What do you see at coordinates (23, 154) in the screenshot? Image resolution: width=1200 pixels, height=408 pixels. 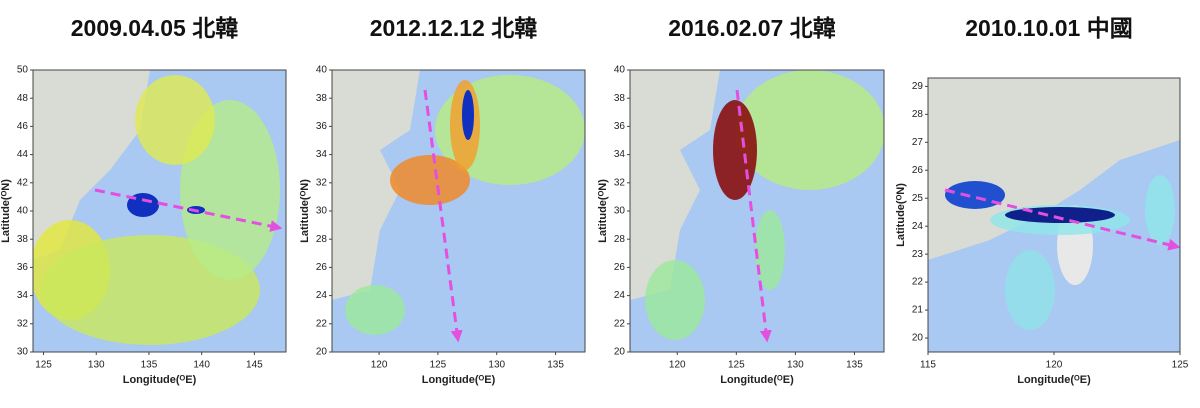 I see `y-tick-label: 44` at bounding box center [23, 154].